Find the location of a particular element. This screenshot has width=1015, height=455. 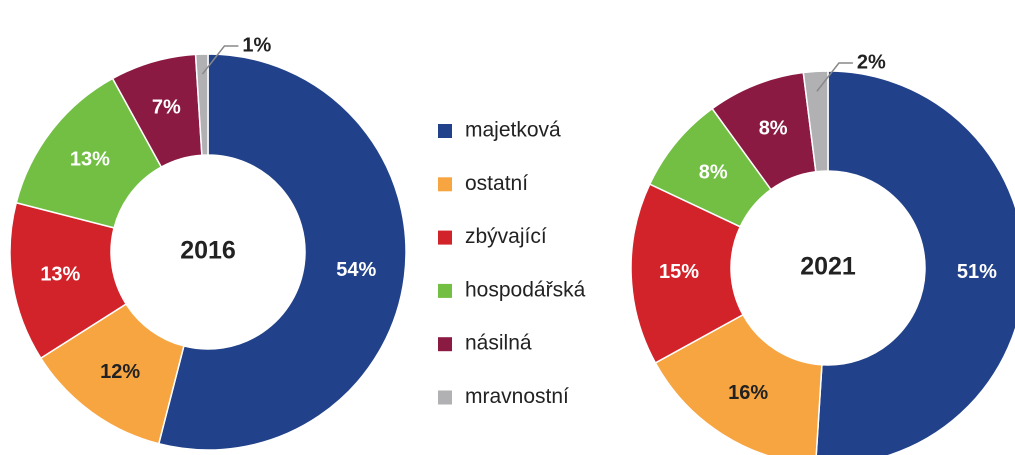

legend-label: hospodářská is located at coordinates (525, 289).